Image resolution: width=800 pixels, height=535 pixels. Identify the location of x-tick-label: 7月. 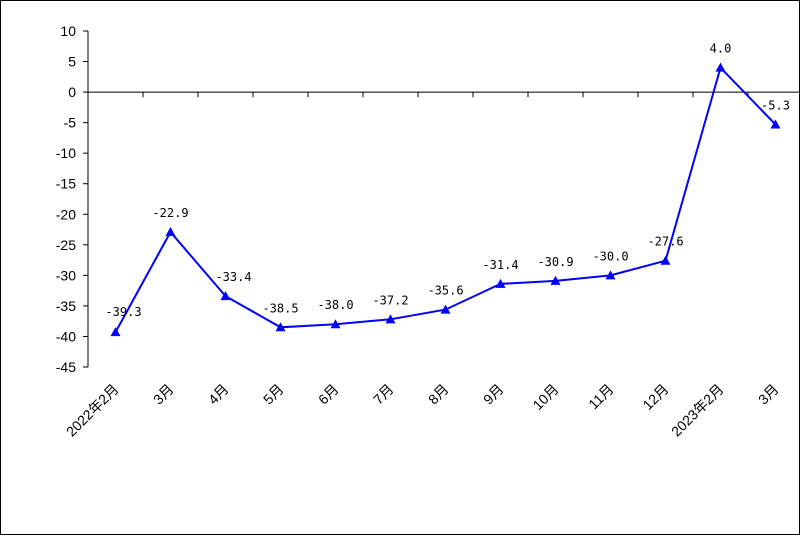
(383, 394).